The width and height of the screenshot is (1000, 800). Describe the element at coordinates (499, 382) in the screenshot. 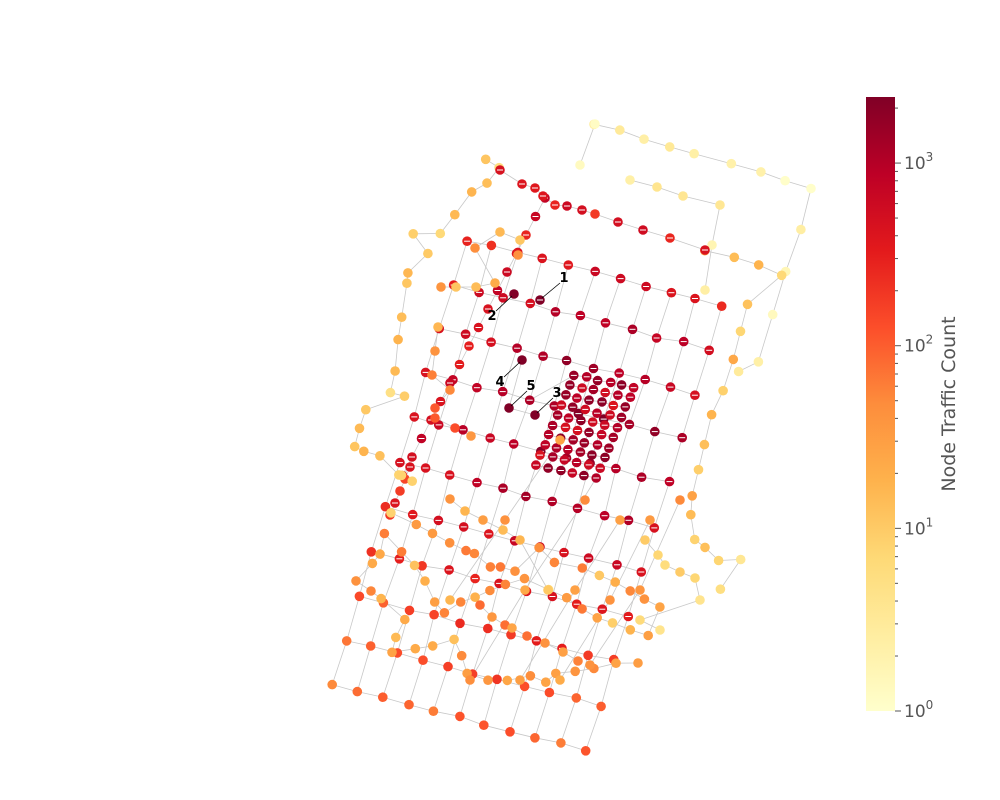

I see `annotation-label: 4` at that location.